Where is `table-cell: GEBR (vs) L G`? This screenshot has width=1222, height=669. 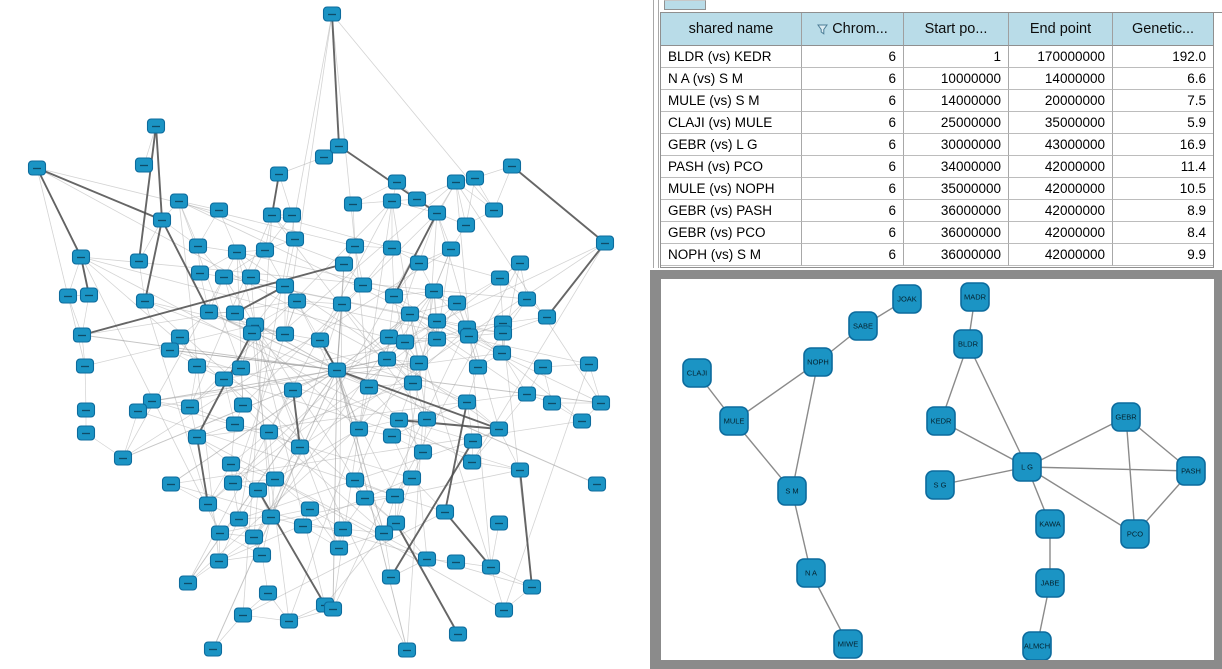 table-cell: GEBR (vs) L G is located at coordinates (731, 145).